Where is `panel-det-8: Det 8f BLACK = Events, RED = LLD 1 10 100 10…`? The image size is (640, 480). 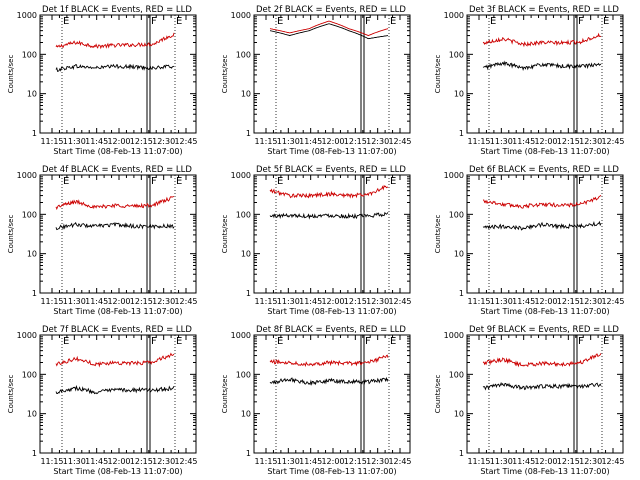 panel-det-8: Det 8f BLACK = Events, RED = LLD 1 10 100 10… is located at coordinates (316, 400).